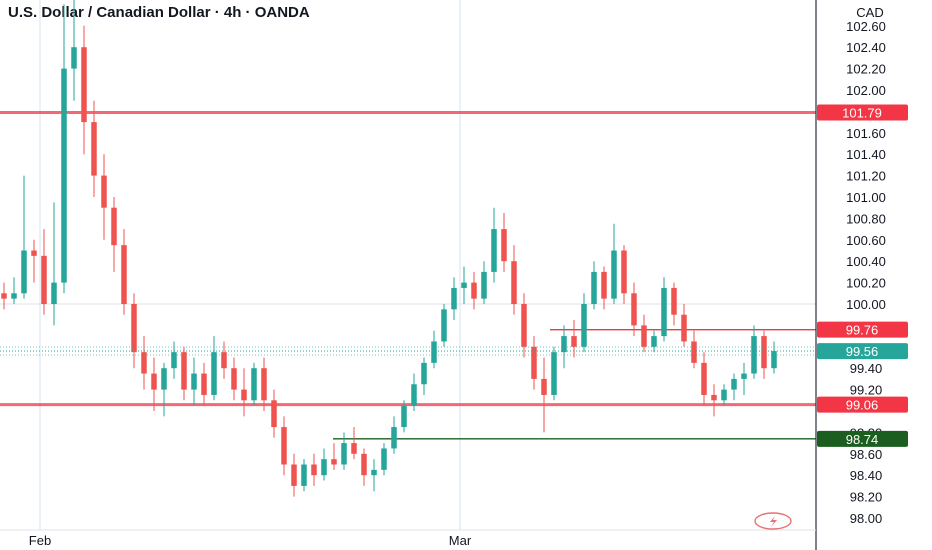 This screenshot has height=550, width=932. I want to click on y-tick-label: 102.40, so click(866, 47).